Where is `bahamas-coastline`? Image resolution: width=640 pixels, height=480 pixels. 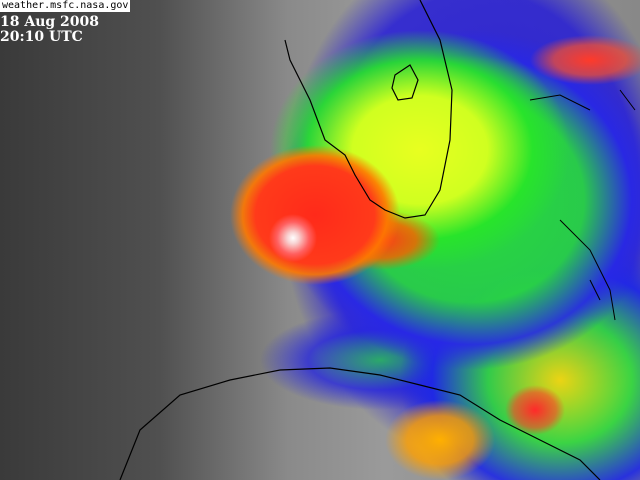
bahamas-coastline is located at coordinates (582, 205).